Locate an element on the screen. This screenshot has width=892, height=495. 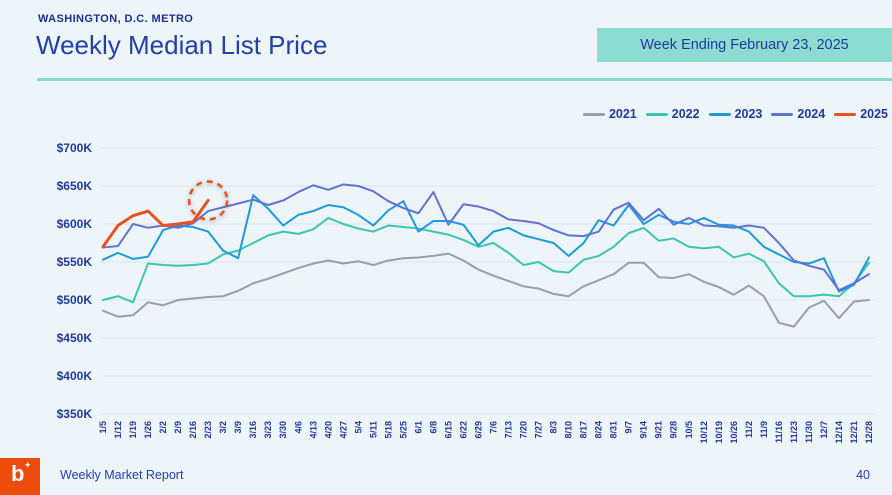
x-axis-tick-label: 8/24 is located at coordinates (599, 430).